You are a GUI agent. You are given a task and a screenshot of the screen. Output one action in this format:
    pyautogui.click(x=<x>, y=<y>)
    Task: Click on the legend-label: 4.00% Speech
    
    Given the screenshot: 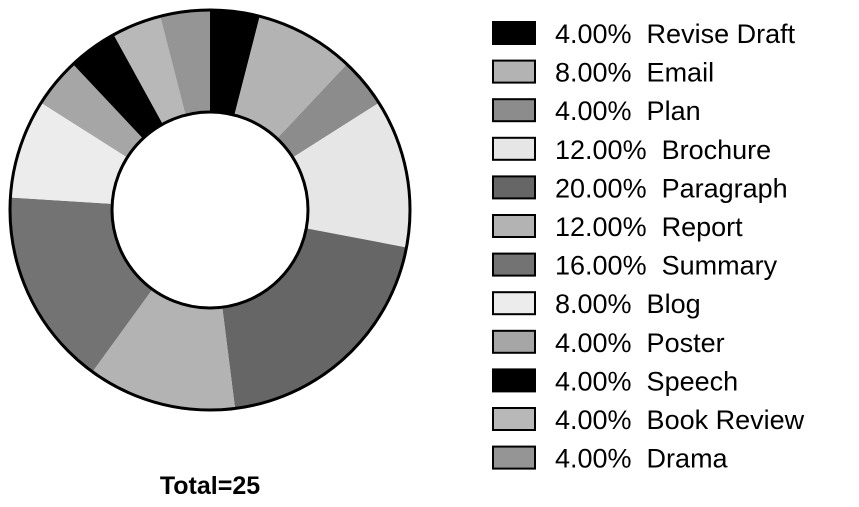 What is the action you would take?
    pyautogui.click(x=646, y=381)
    